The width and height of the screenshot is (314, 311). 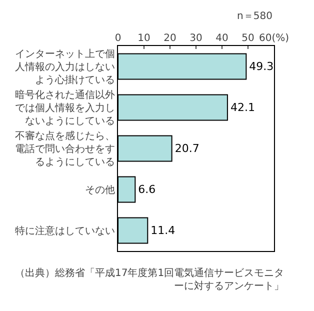 I want to click on data-label: 6.6, so click(x=147, y=189).